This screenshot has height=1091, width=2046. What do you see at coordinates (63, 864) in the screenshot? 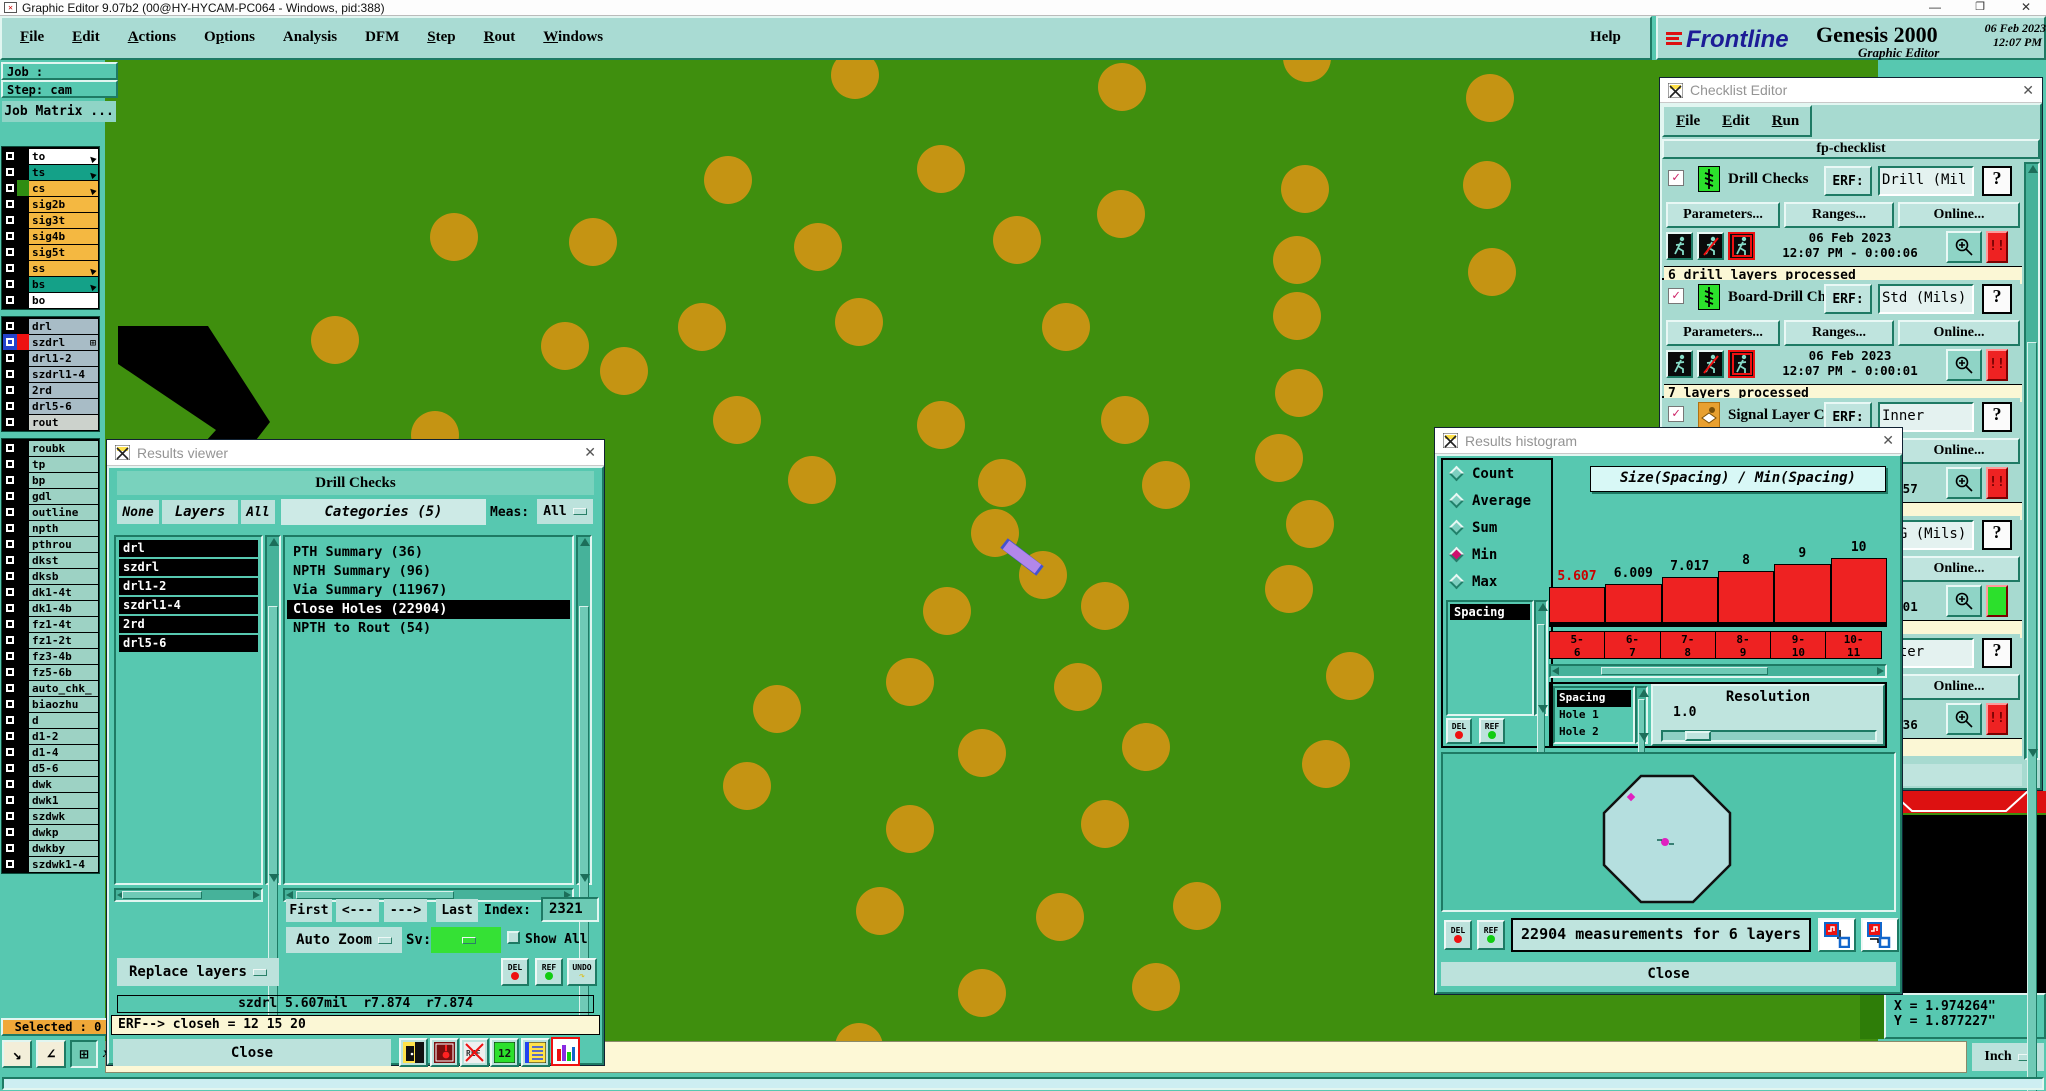
I see `layer-name: szdwk1-4` at bounding box center [63, 864].